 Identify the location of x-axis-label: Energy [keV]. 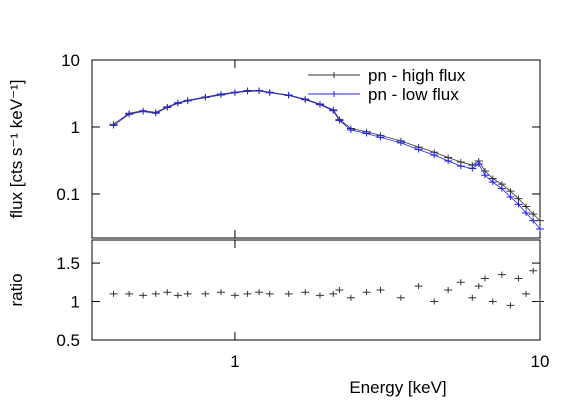
(397, 387).